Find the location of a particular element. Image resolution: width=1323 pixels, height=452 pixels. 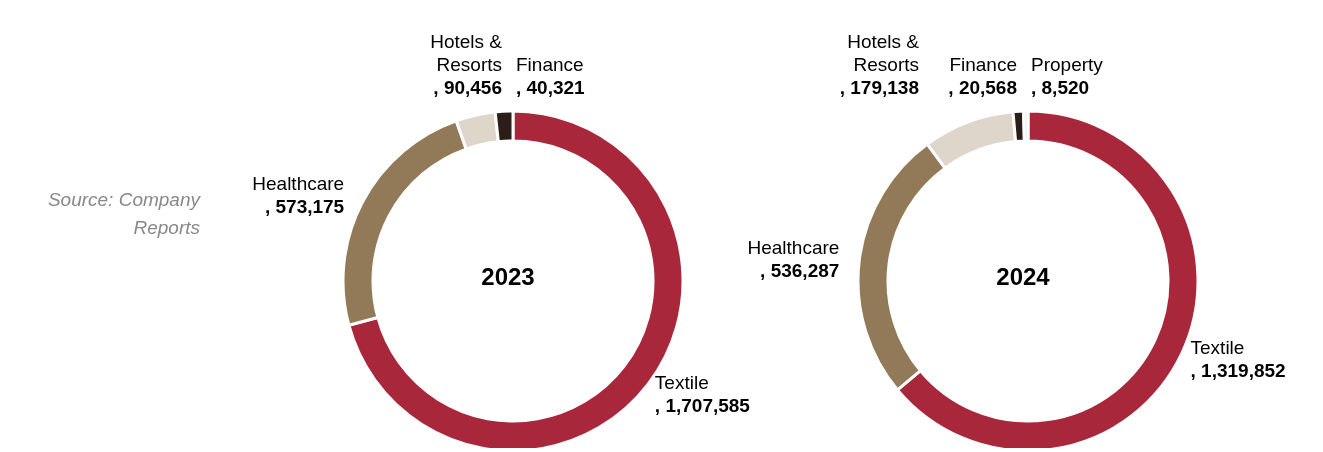

data-label: , 40,321 is located at coordinates (551, 87).